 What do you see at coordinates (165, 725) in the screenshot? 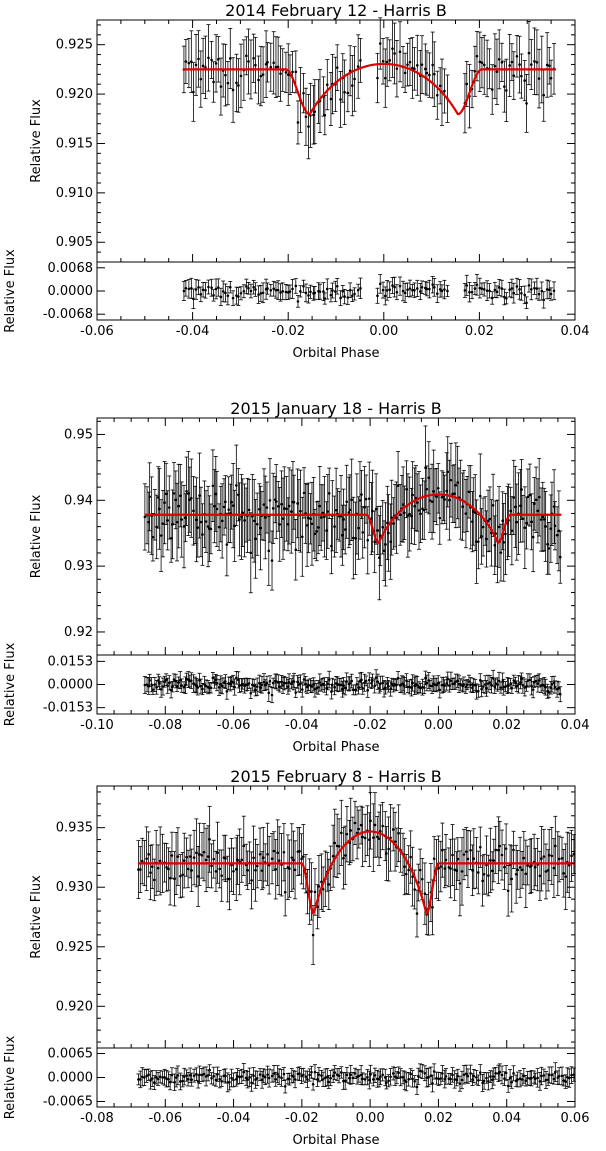
I see `x-tick-label: -0.08` at bounding box center [165, 725].